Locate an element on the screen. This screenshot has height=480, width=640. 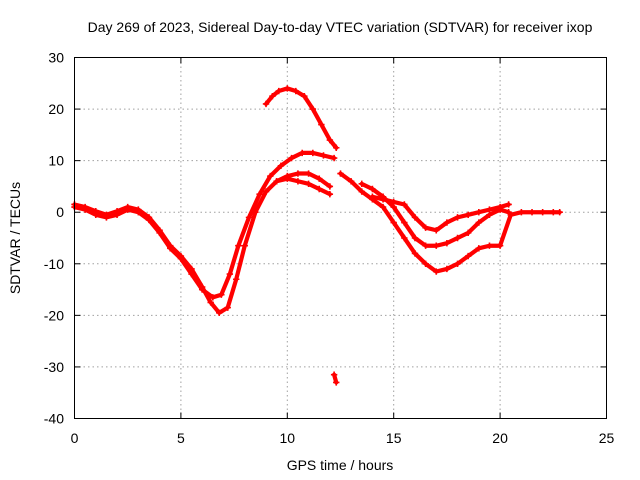
x-tick-label: 20 is located at coordinates (500, 438).